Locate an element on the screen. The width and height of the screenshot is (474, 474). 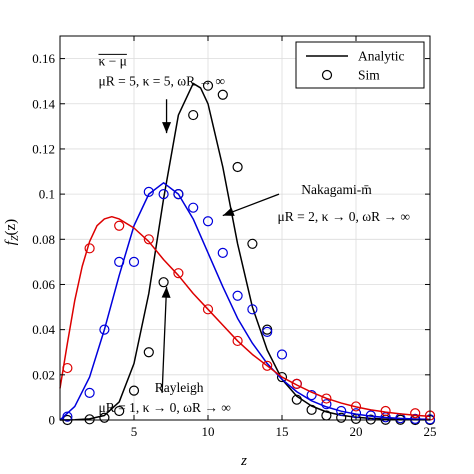
y-tick-label-7: 0.14 is located at coordinates (43, 103).